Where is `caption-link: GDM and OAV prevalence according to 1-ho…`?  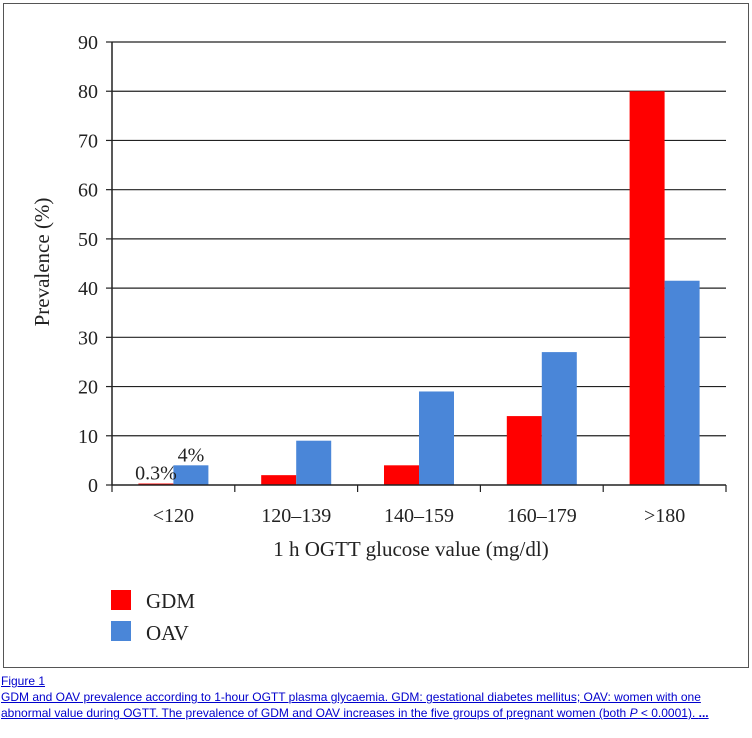
caption-link: GDM and OAV prevalence according to 1-ho… is located at coordinates (351, 705).